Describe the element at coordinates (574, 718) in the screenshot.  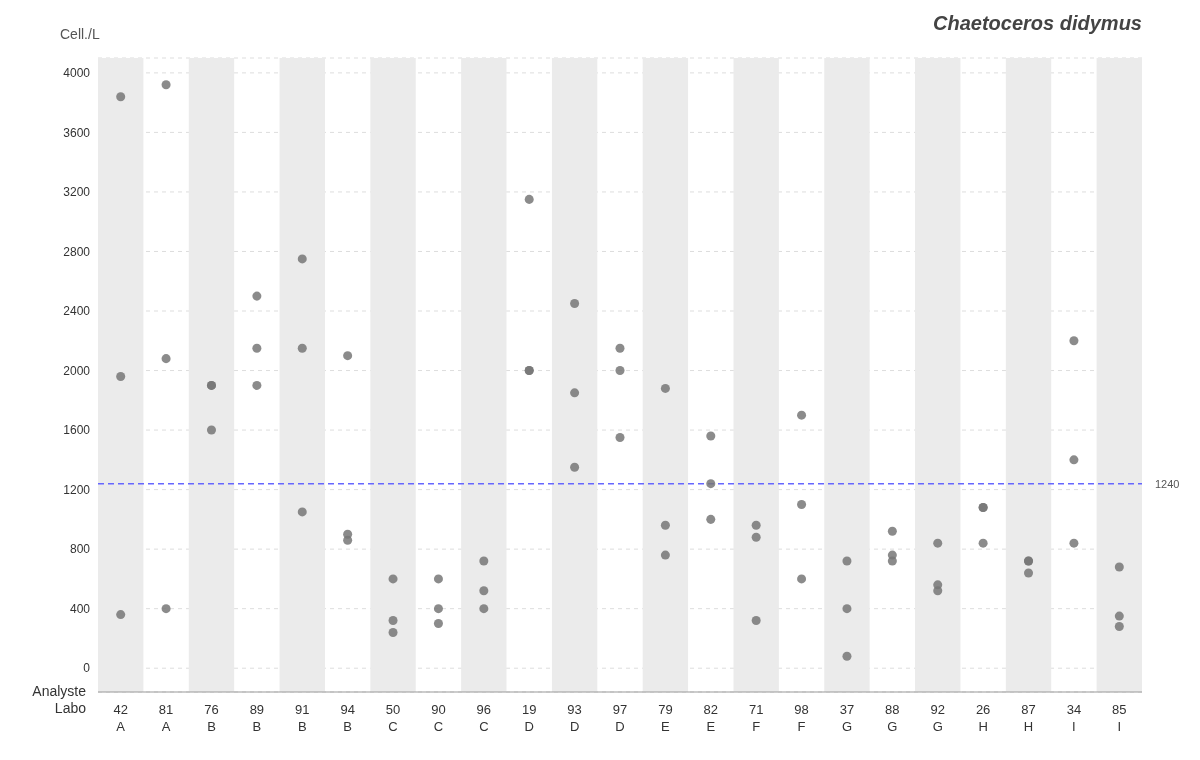
I see `x-tick-label: 93 D` at that location.